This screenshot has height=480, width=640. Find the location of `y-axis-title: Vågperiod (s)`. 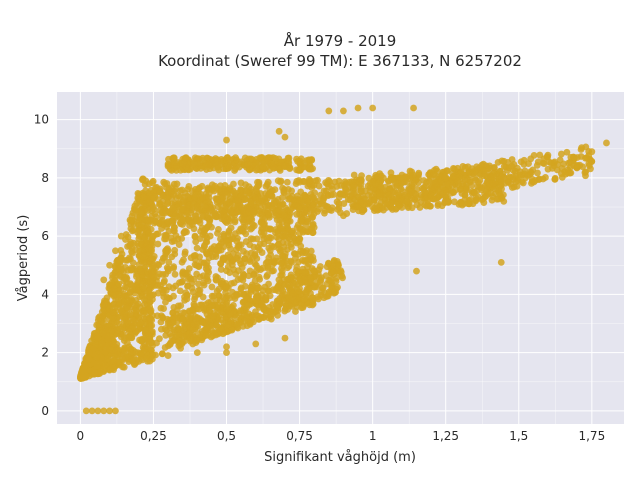

y-axis-title: Vågperiod (s) is located at coordinates (23, 258).